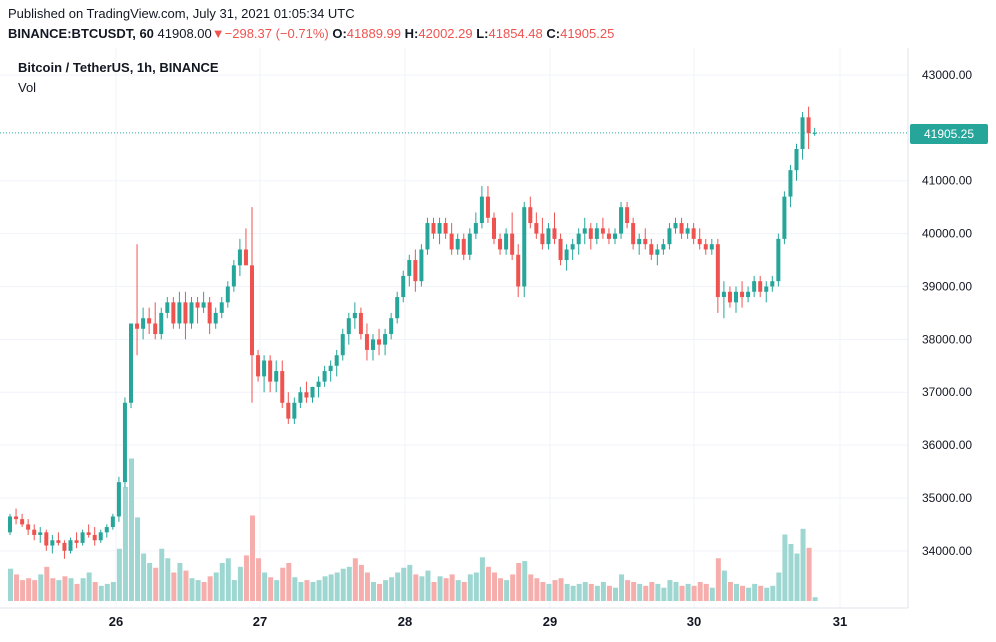  I want to click on symbol-label: BINANCE:BTCUSDT, 60, so click(81, 33).